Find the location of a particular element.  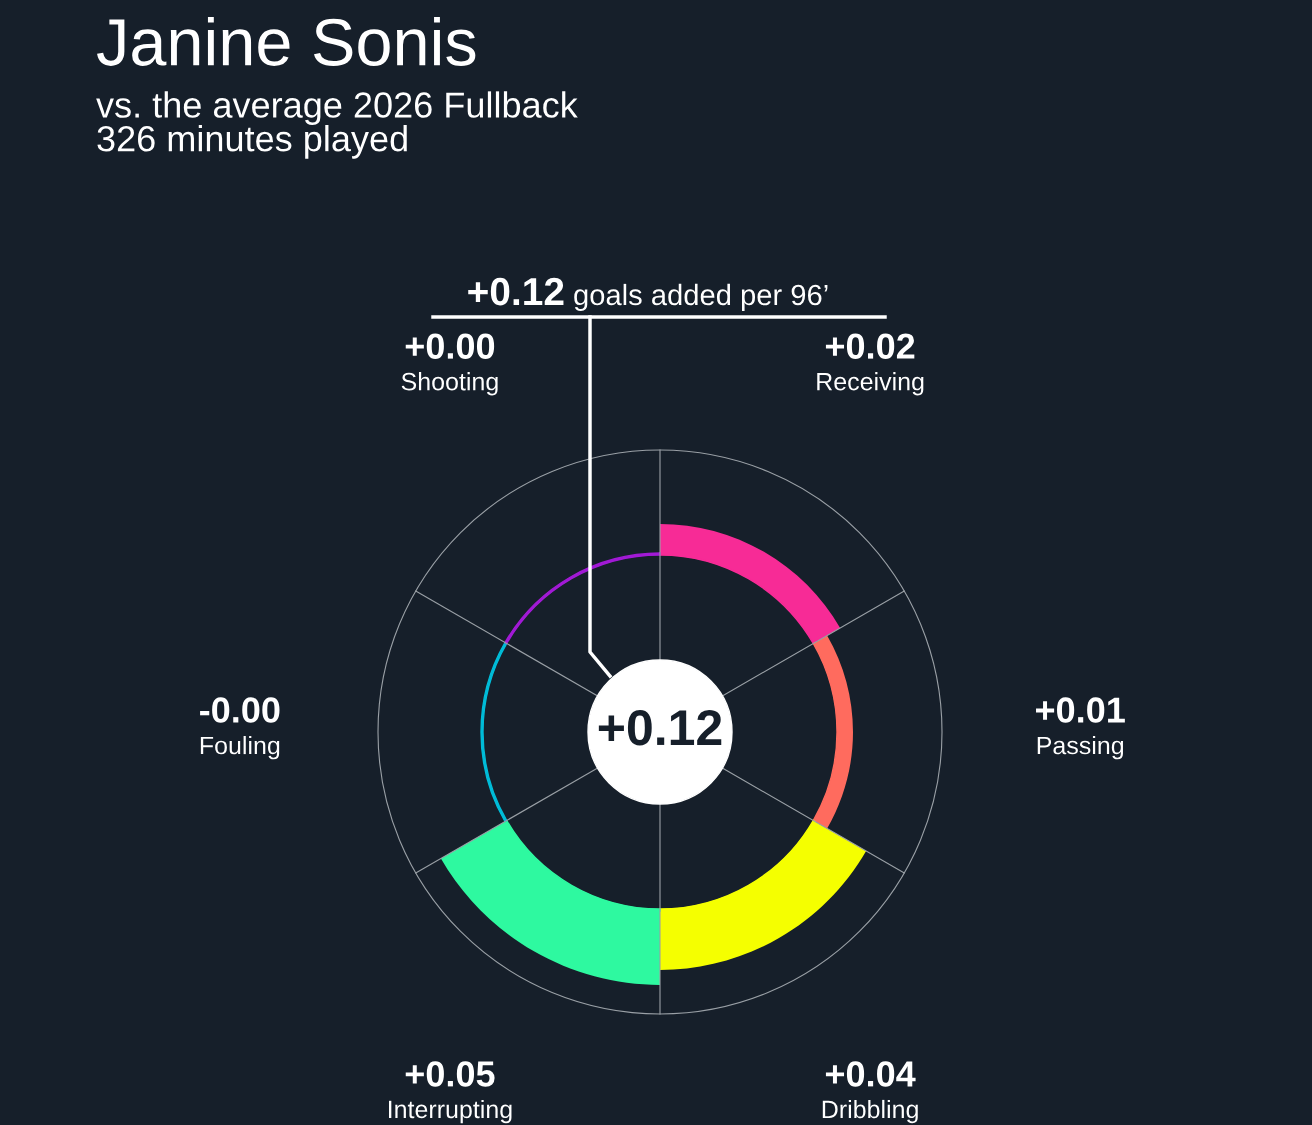

data-label: +0.00 is located at coordinates (450, 346).